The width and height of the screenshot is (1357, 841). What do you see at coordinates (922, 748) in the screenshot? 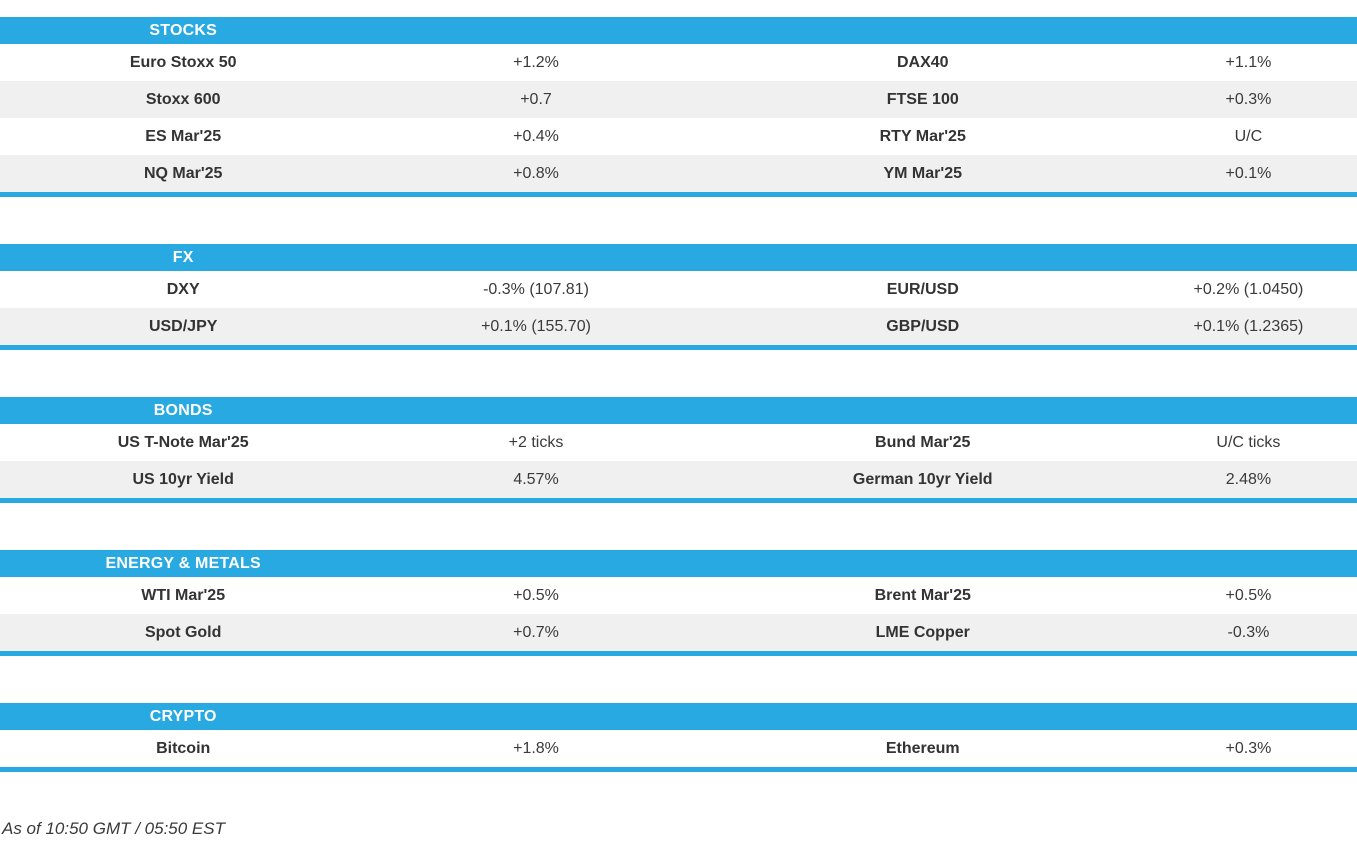
I see `instrument-label: Ethereum` at bounding box center [922, 748].